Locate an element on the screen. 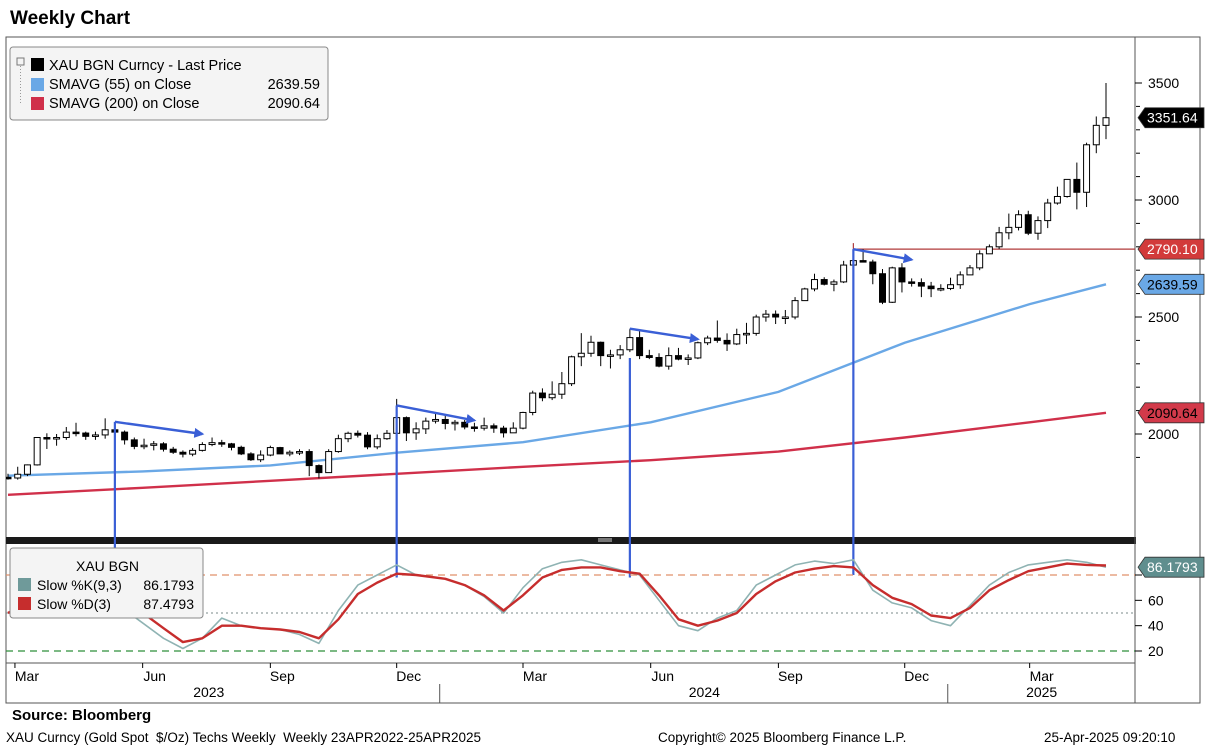  legend-ma-label: SMAVG (200) on Close is located at coordinates (124, 104).